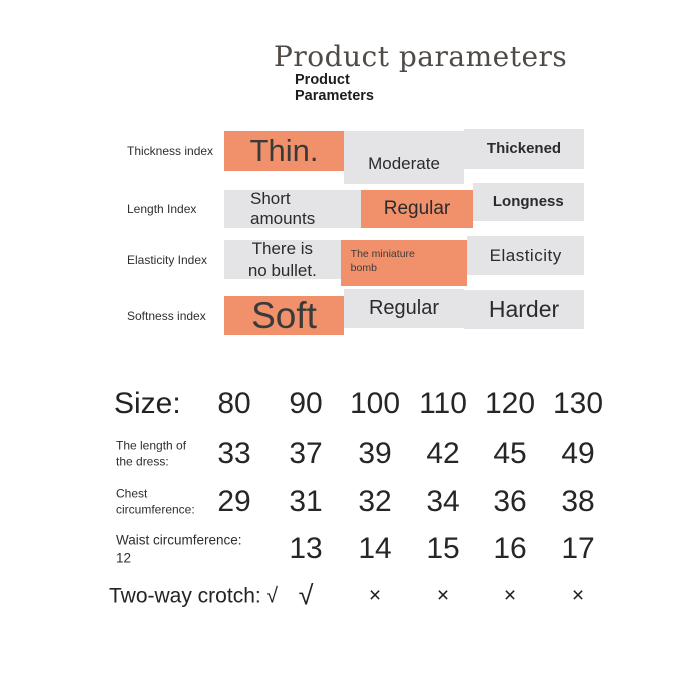  I want to click on waist-circumference-value: 17, so click(578, 548).